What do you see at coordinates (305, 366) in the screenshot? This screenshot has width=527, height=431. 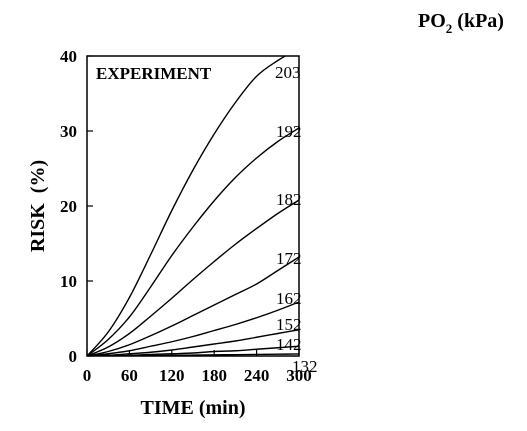 I see `series-label-132: 132` at bounding box center [305, 366].